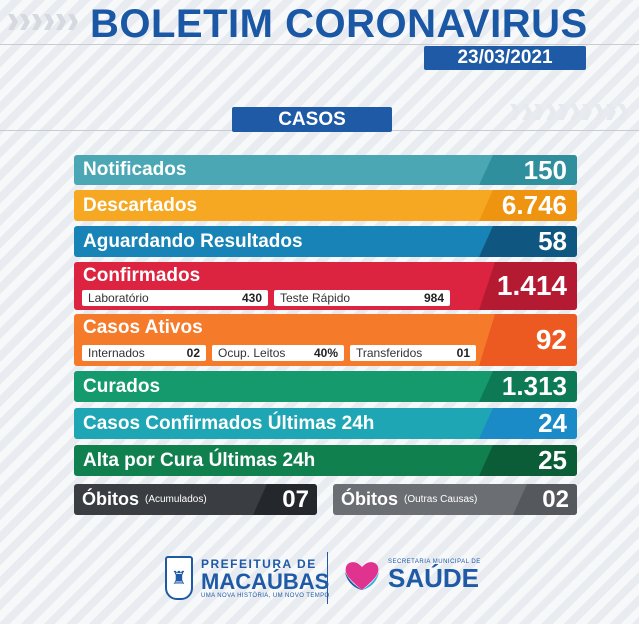 Image resolution: width=639 pixels, height=624 pixels. I want to click on row-label: Notificados, so click(135, 169).